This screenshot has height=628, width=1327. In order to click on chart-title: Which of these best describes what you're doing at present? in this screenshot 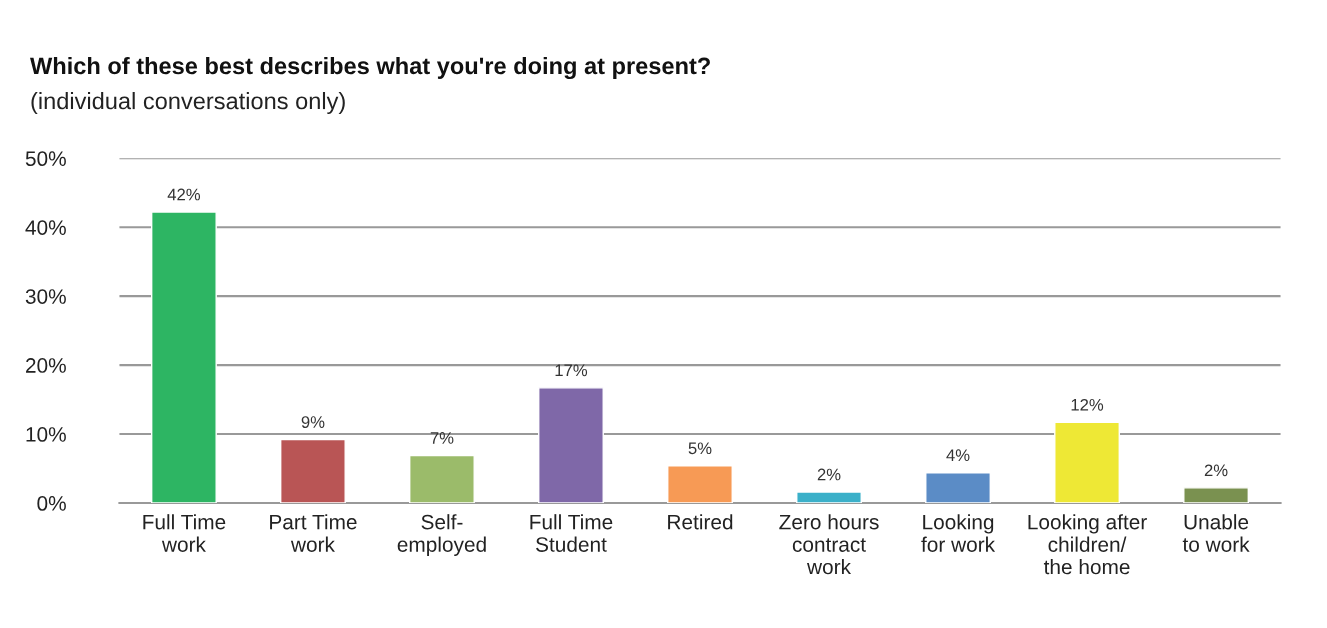, I will do `click(370, 68)`.